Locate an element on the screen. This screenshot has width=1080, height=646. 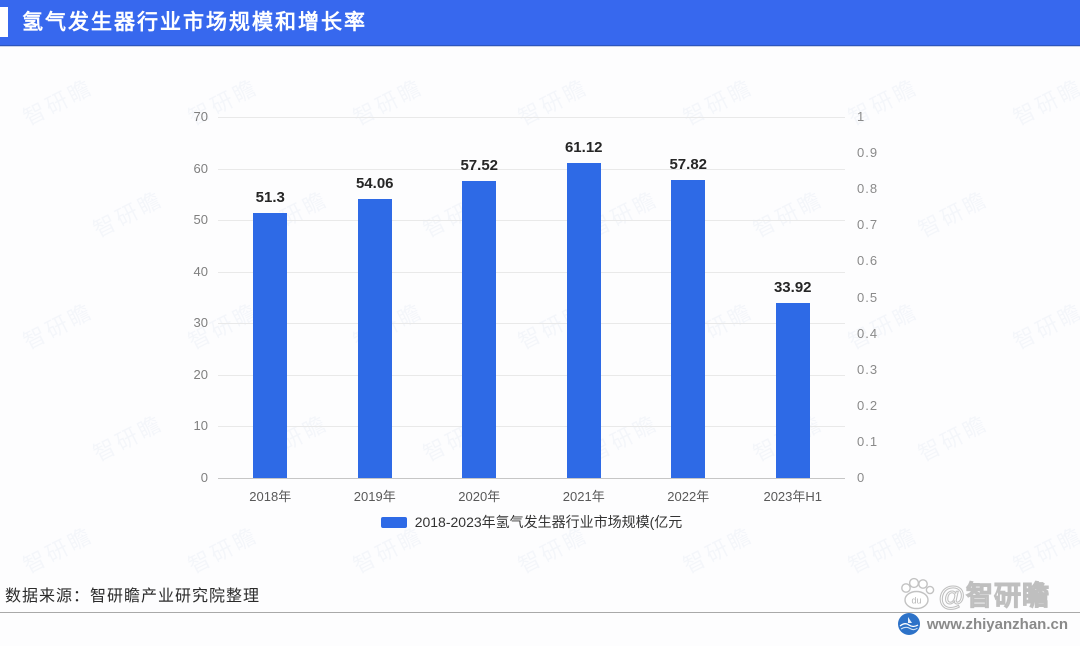
y-axis-right-tick: 0.2 is located at coordinates (868, 405).